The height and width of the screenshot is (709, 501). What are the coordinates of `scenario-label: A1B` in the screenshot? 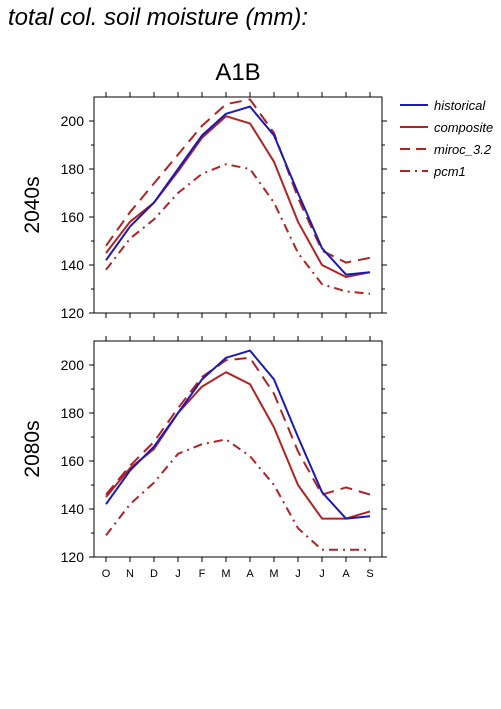 It's located at (237, 72).